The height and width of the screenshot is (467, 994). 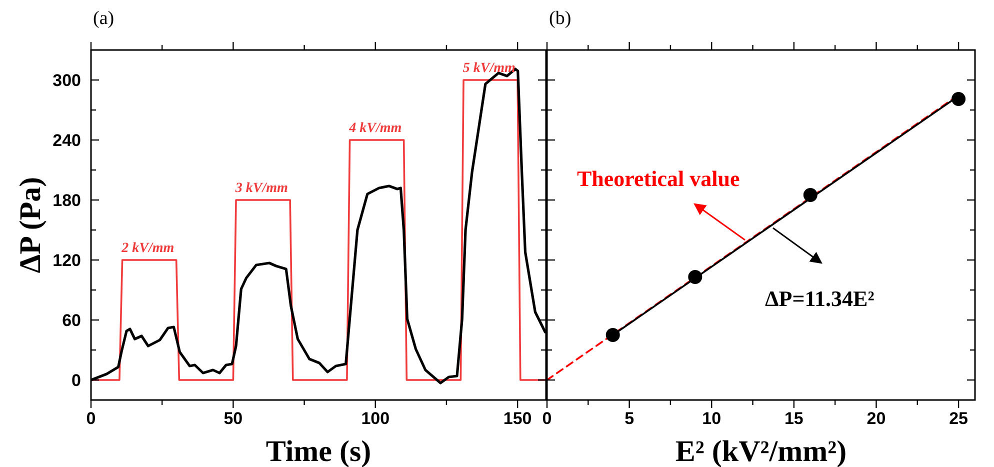 I want to click on annotation: 4 kV/mm, so click(x=375, y=128).